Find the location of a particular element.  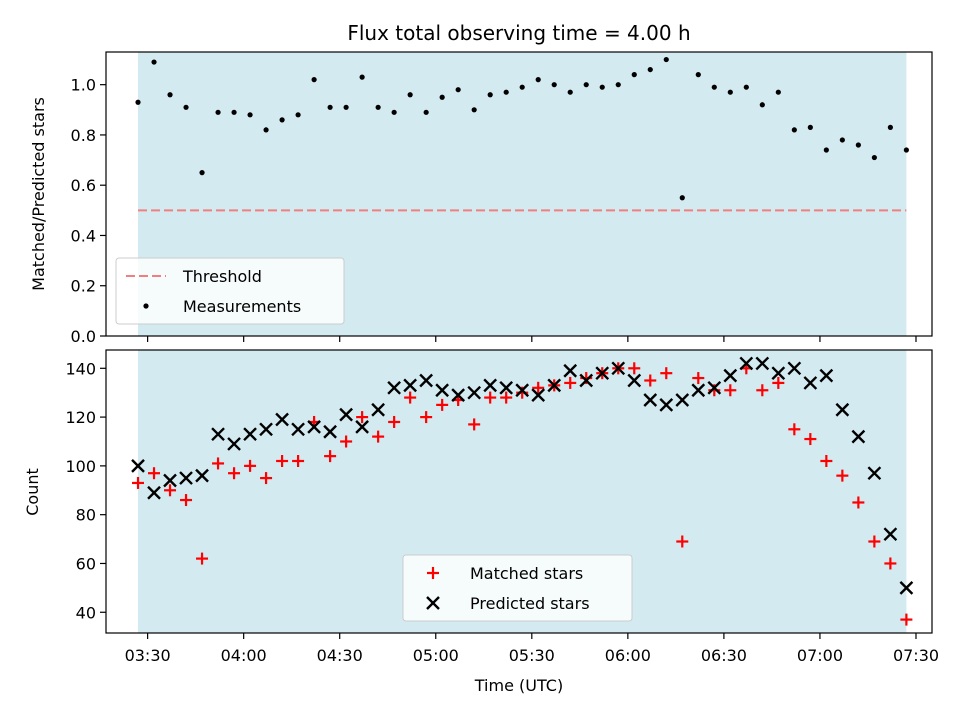

bottom-x-tick-label: 05:30 is located at coordinates (532, 655).